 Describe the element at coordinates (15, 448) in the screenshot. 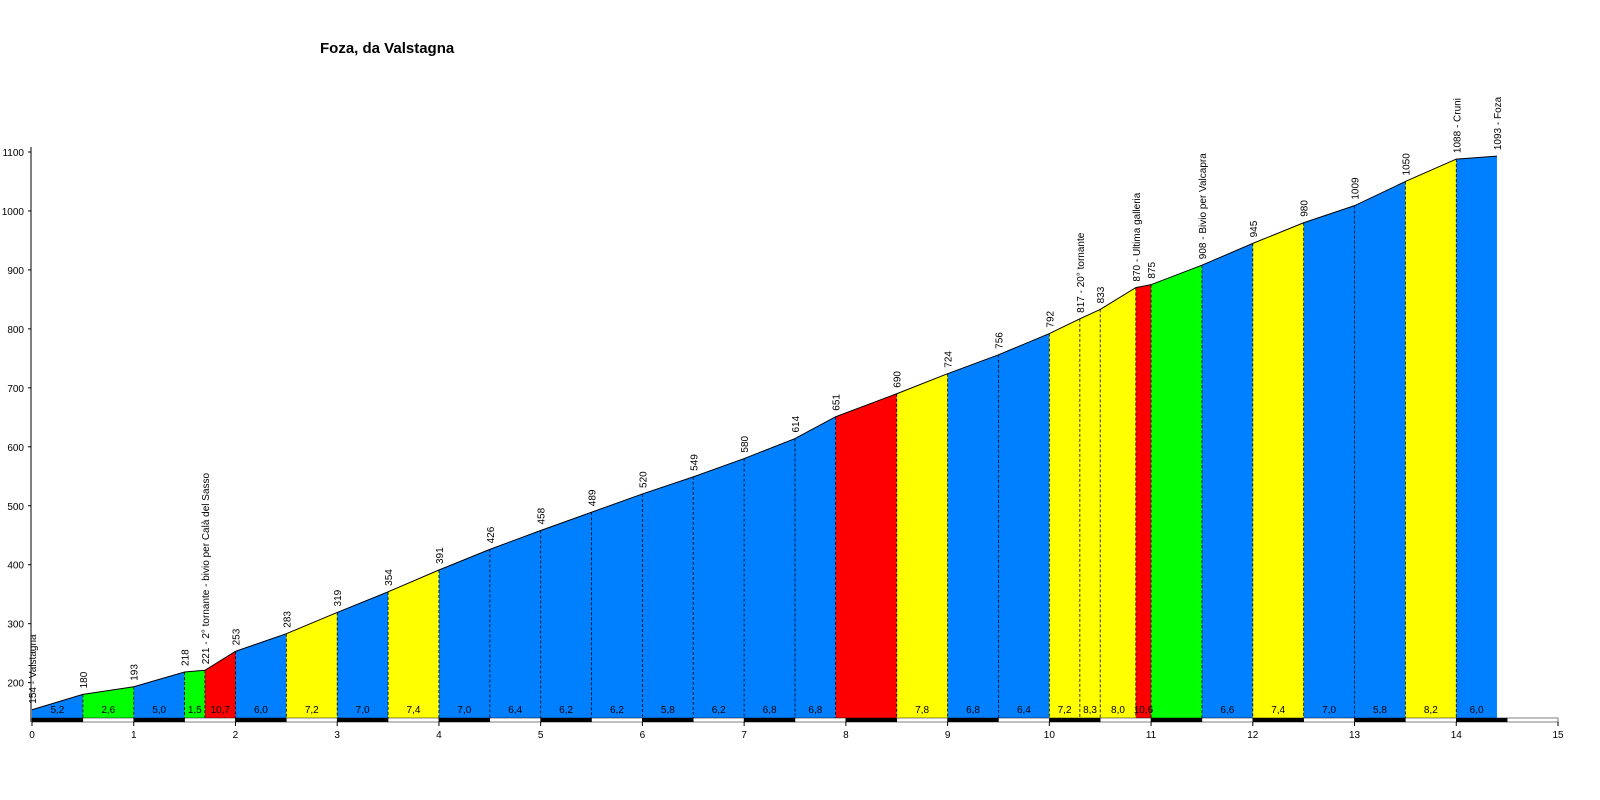

I see `y-tick-label: 600` at that location.